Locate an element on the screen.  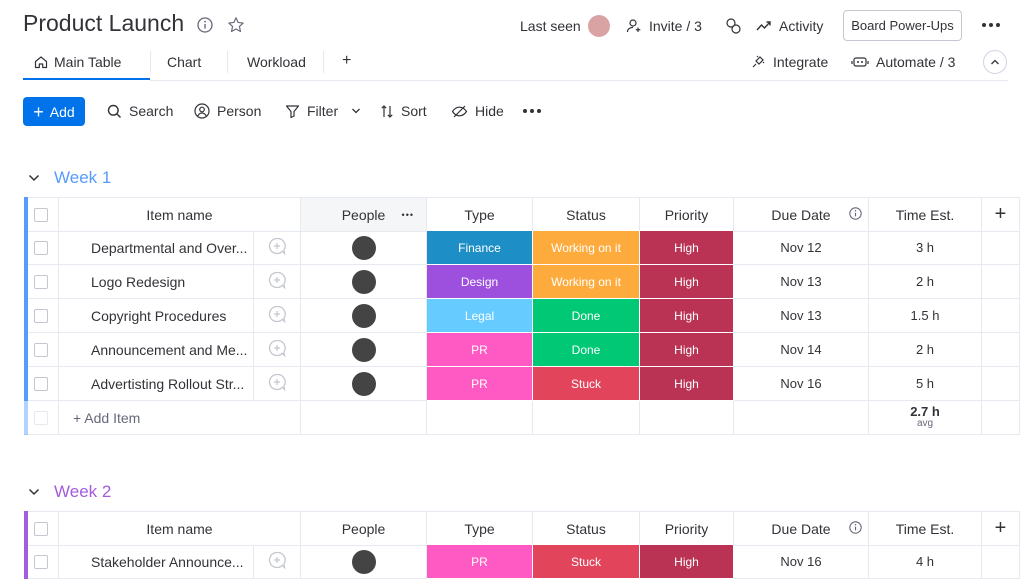
sort-button: Sort is located at coordinates (403, 111).